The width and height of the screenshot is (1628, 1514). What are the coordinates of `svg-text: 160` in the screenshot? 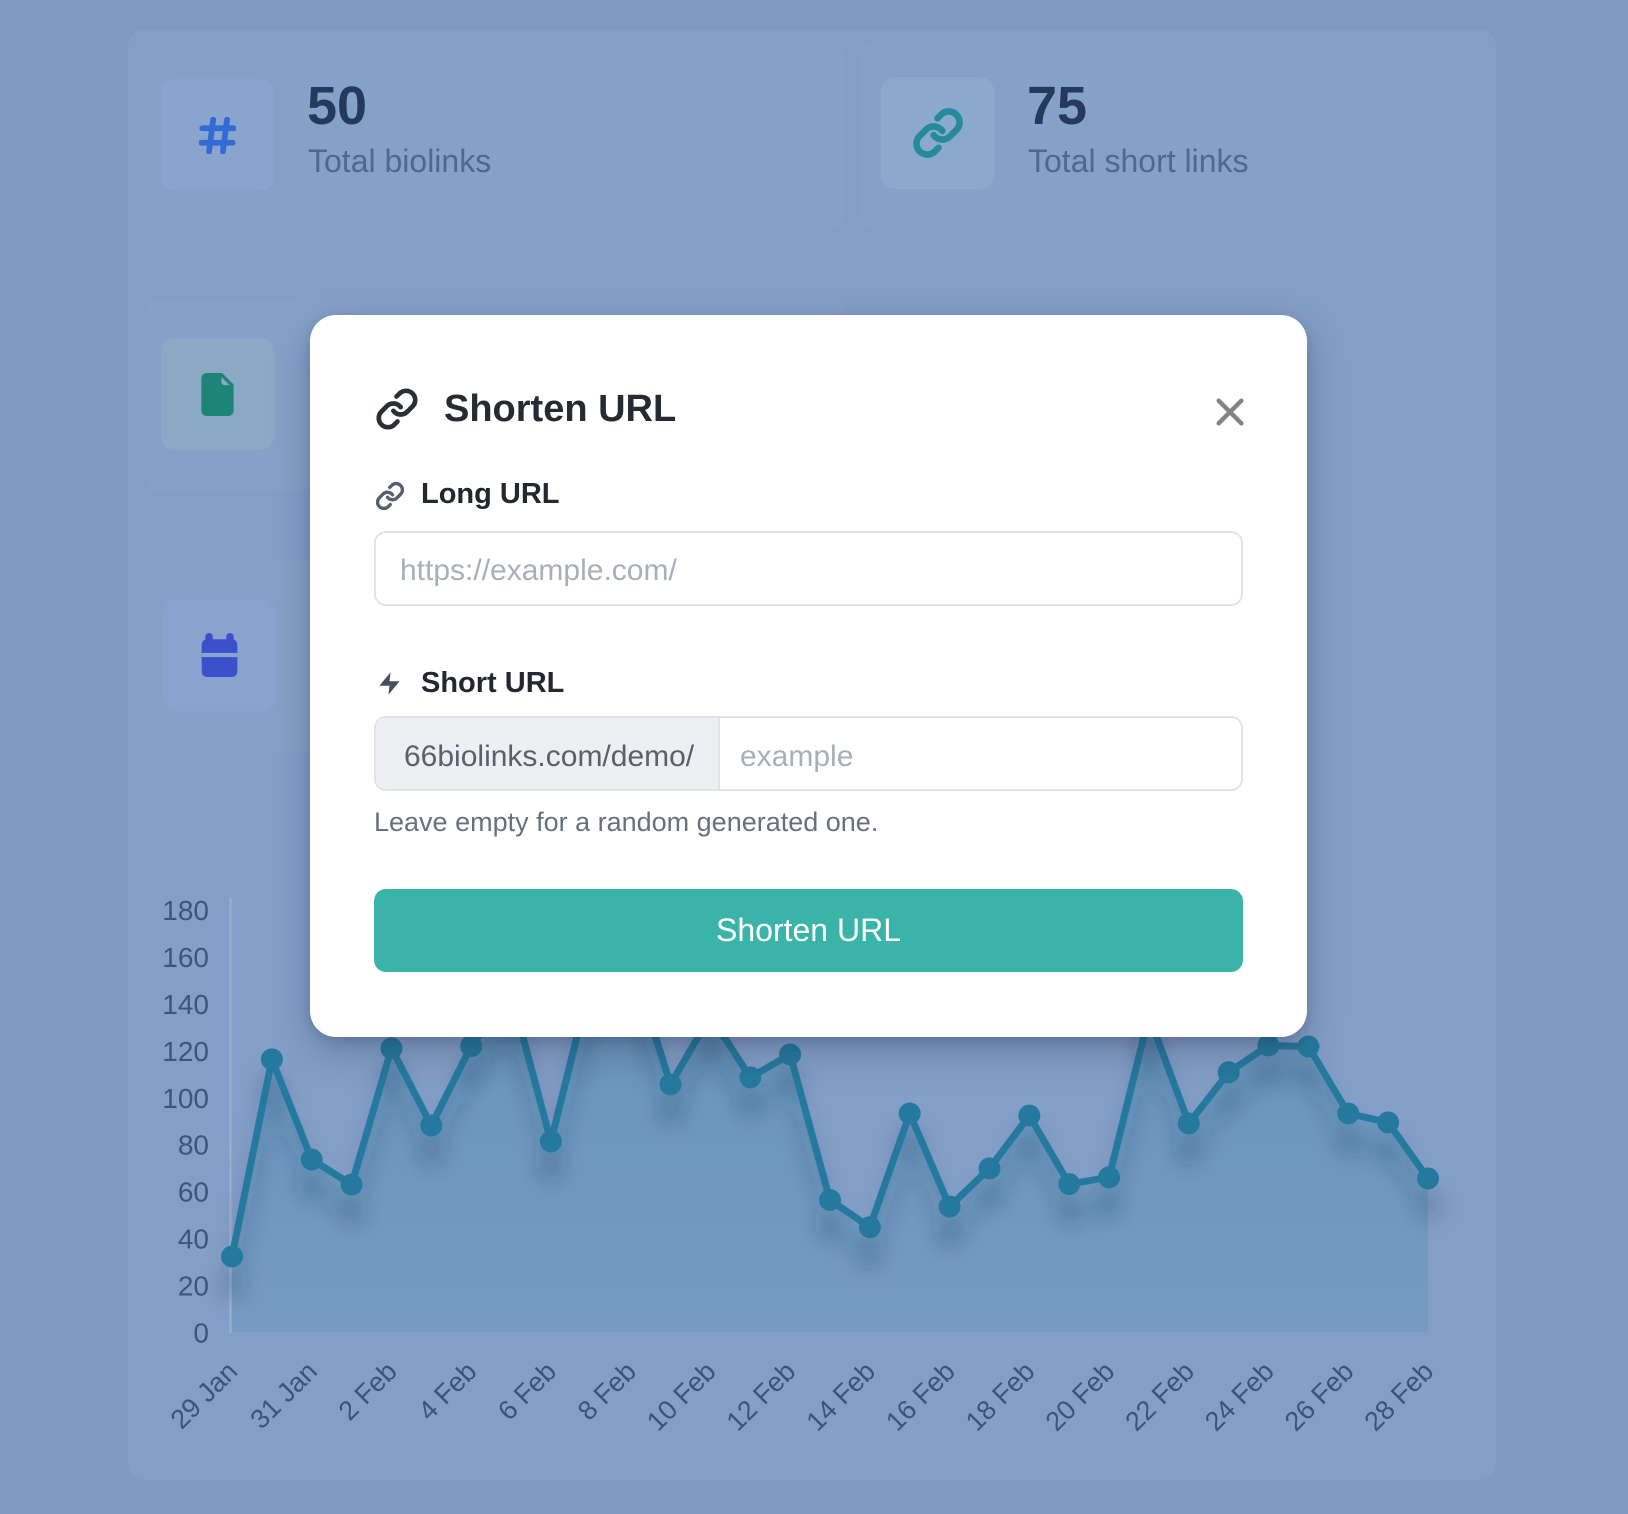 It's located at (185, 957).